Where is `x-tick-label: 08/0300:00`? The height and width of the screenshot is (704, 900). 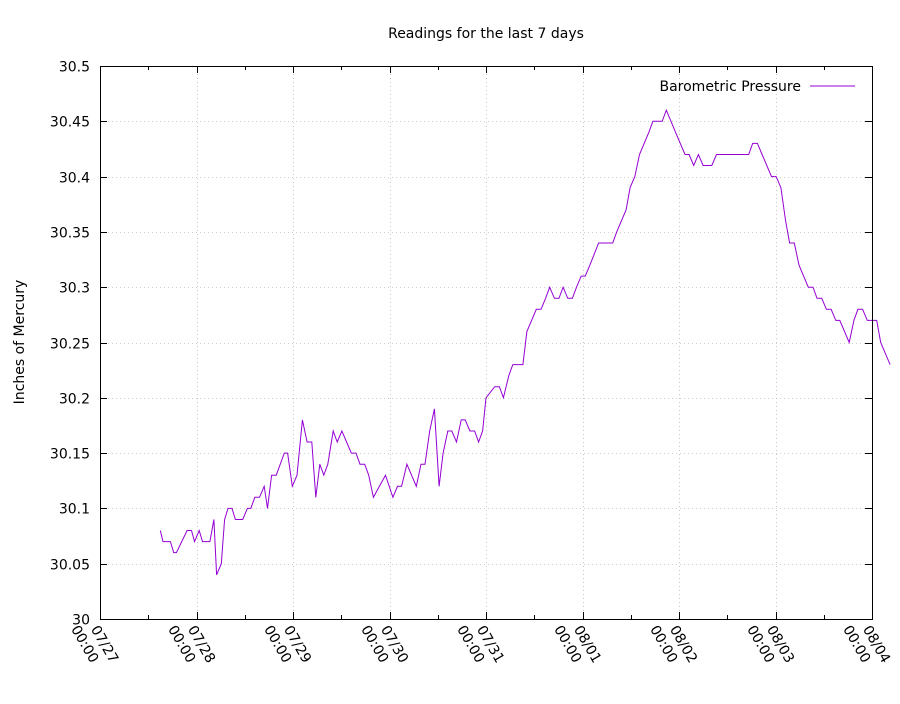 x-tick-label: 08/0300:00 is located at coordinates (770, 644).